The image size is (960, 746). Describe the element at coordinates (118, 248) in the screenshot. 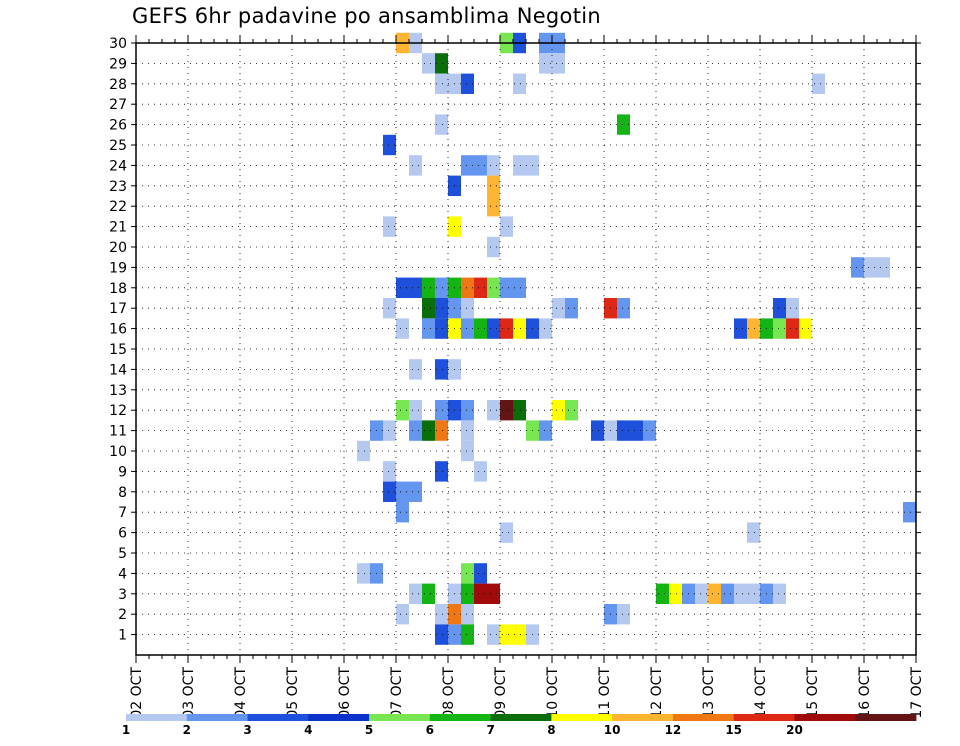

I see `y-tick-label: 20` at that location.